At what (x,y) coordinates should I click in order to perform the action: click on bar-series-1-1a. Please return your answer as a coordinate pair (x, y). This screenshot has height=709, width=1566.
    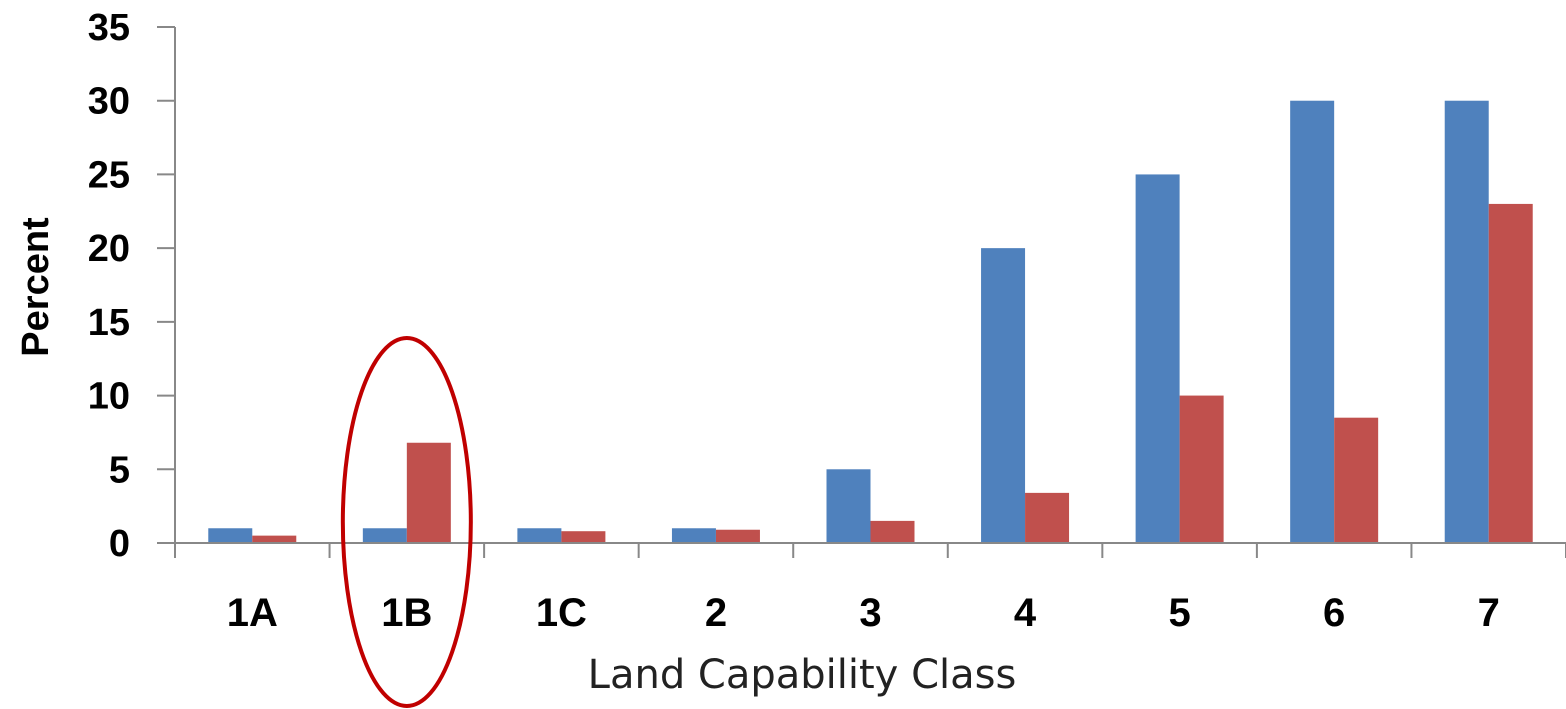
    Looking at the image, I should click on (230, 535).